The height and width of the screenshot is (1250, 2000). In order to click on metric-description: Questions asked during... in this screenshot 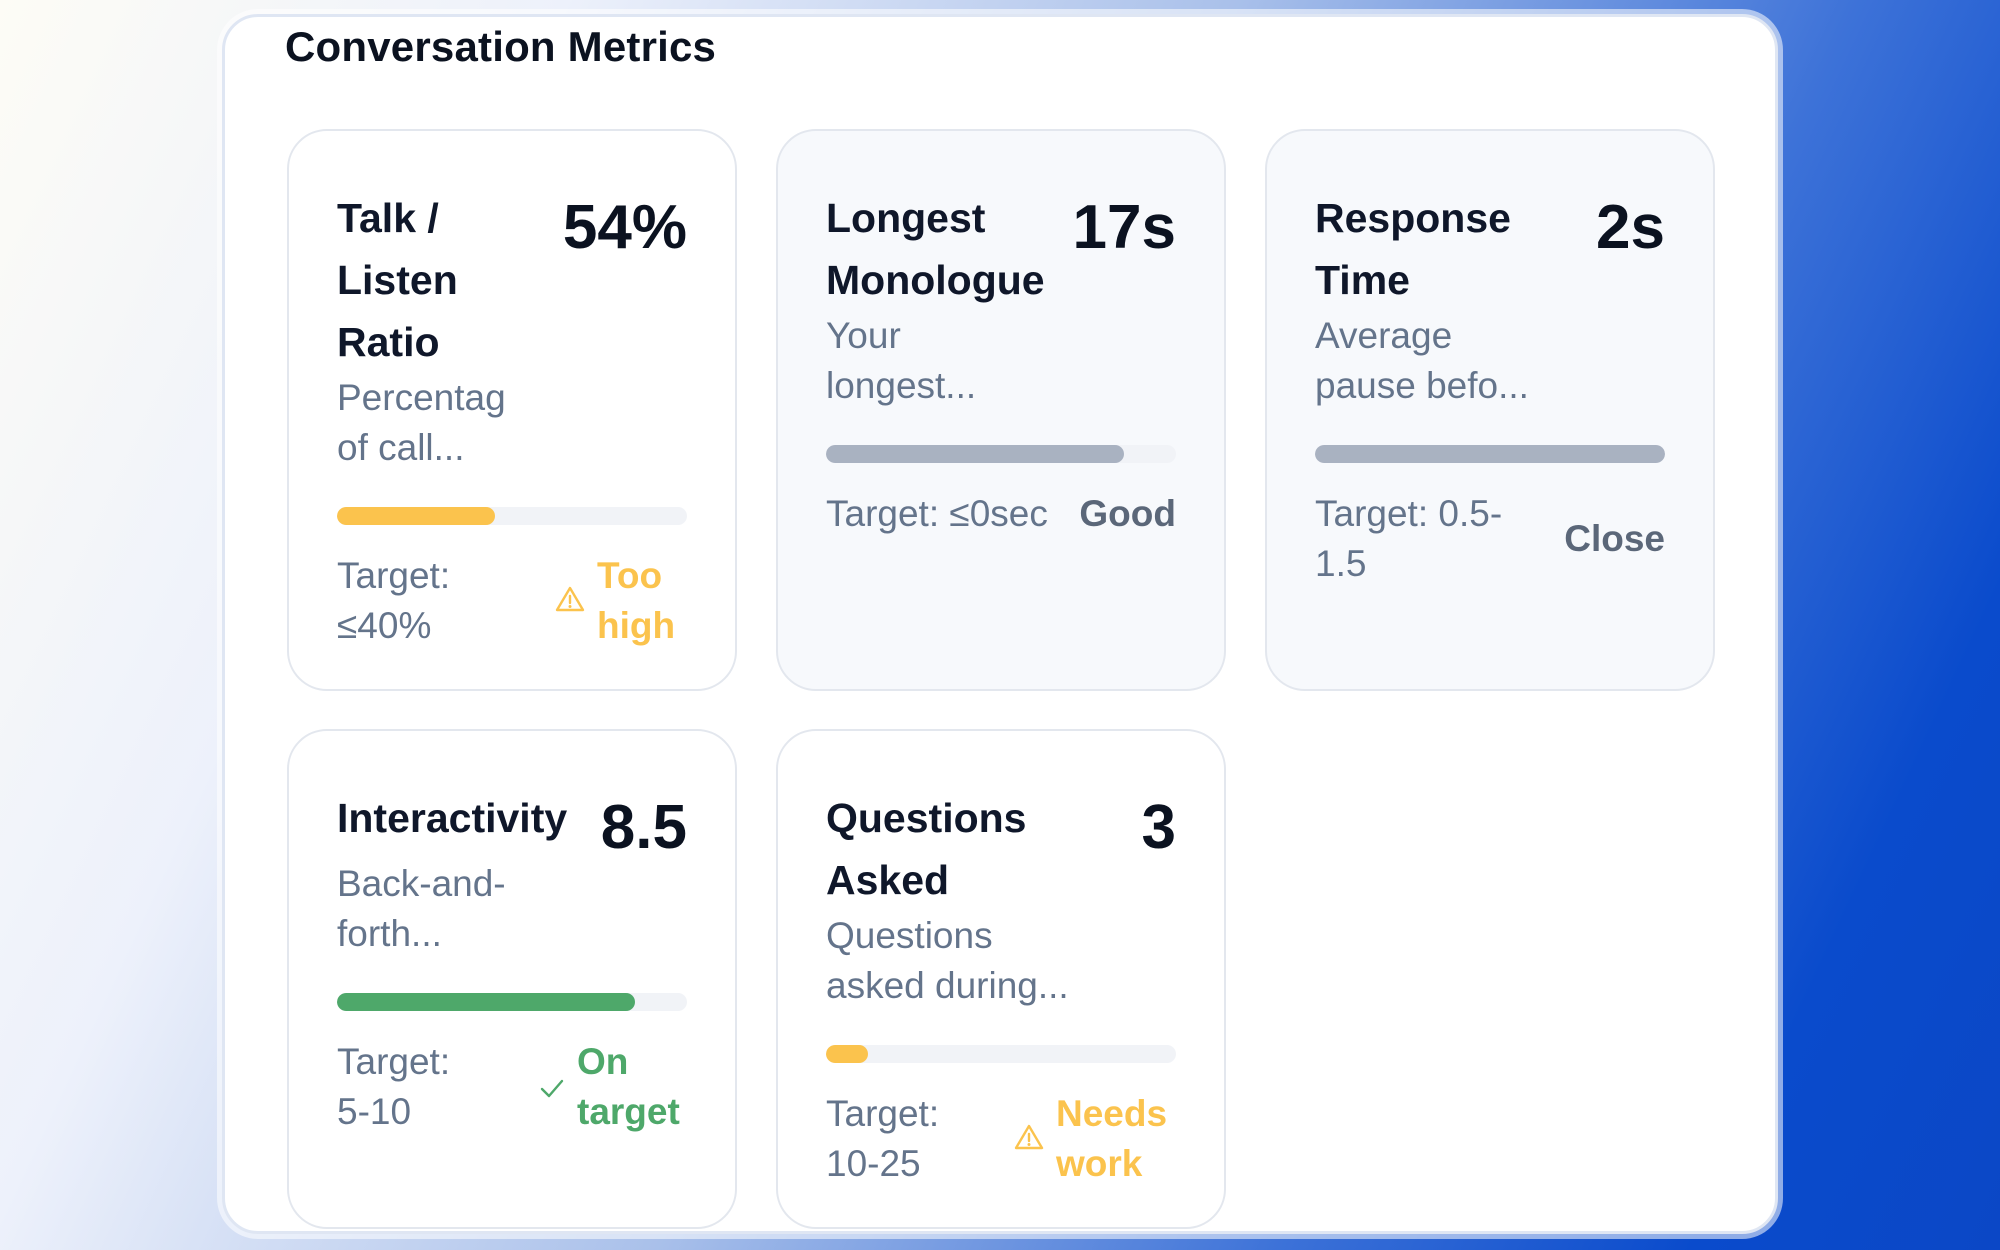, I will do `click(947, 960)`.